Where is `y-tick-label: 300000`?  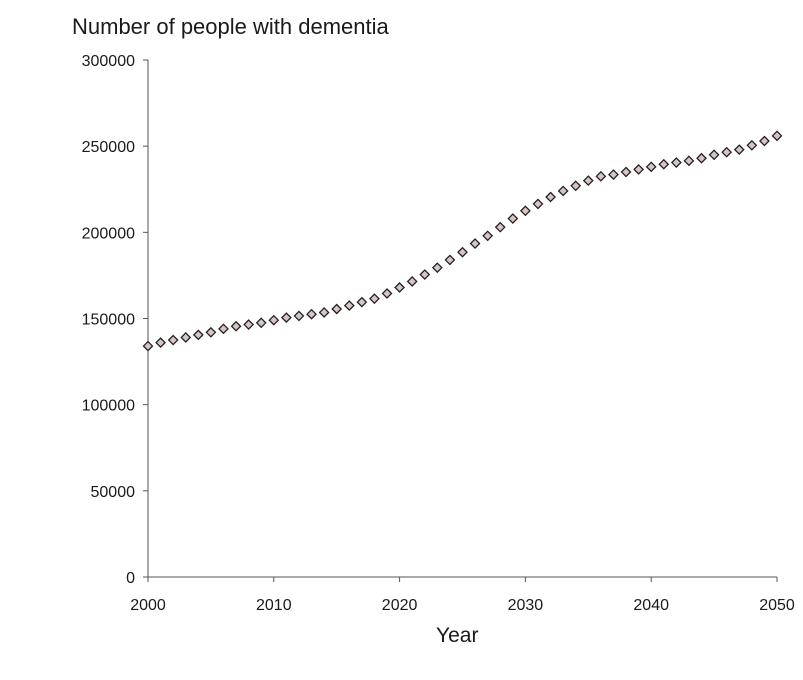
y-tick-label: 300000 is located at coordinates (108, 61).